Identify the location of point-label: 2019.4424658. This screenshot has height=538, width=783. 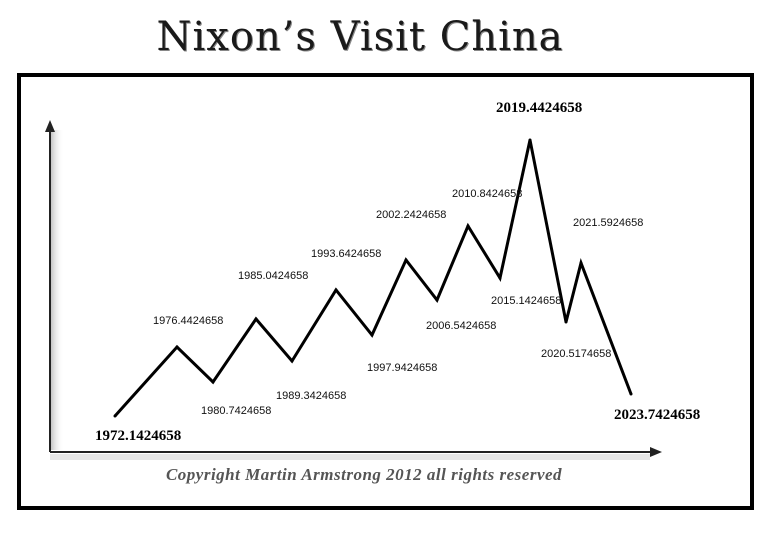
(539, 108).